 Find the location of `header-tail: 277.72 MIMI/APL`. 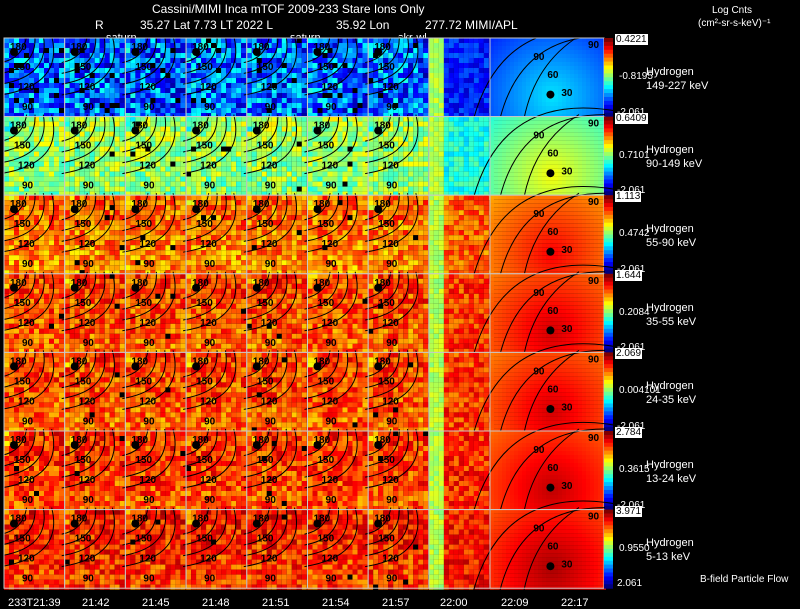

header-tail: 277.72 MIMI/APL is located at coordinates (471, 25).